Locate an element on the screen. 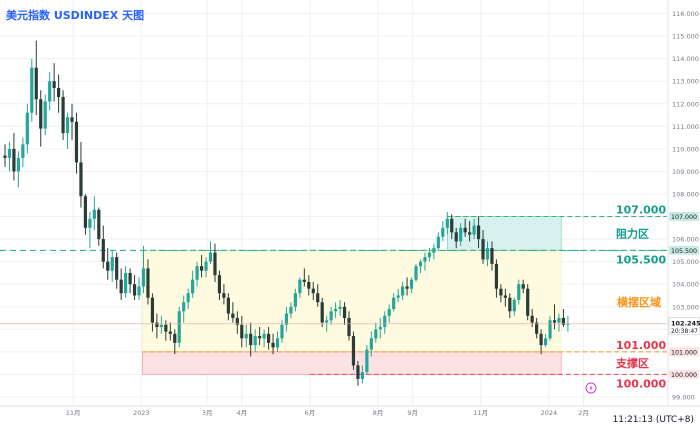 This screenshot has height=427, width=700. axis-badge-101-bg is located at coordinates (684, 352).